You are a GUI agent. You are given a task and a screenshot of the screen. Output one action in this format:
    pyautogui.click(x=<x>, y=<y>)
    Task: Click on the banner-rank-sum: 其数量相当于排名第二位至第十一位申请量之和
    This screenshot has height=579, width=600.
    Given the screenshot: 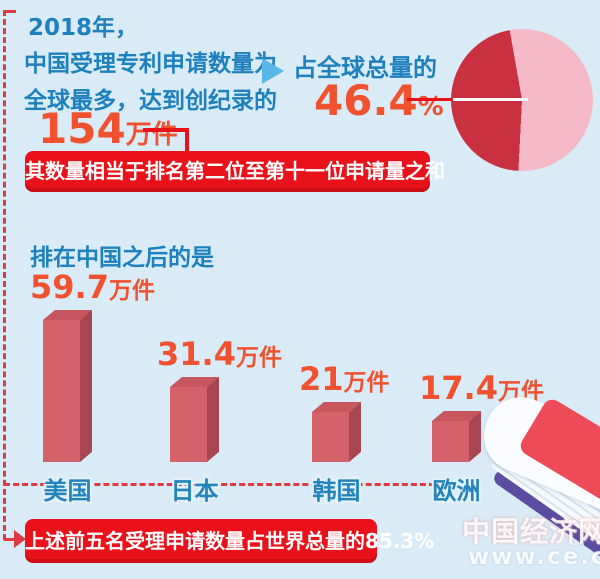 What is the action you would take?
    pyautogui.click(x=235, y=171)
    